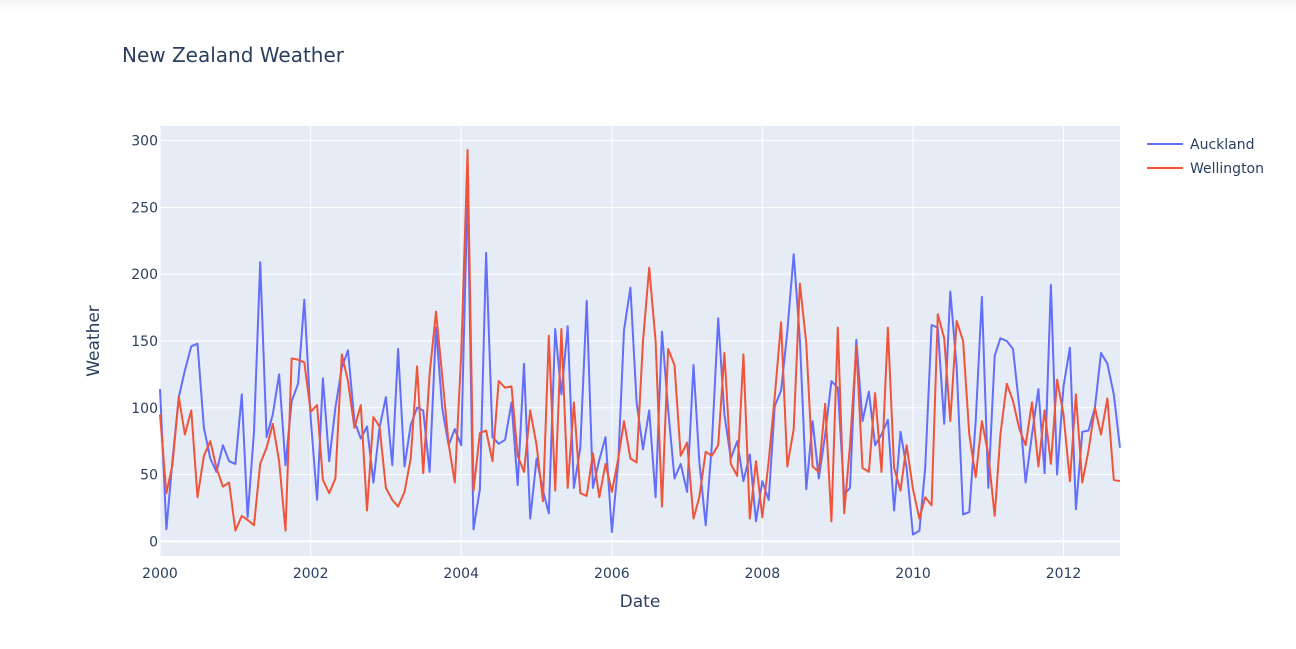 Image resolution: width=1296 pixels, height=649 pixels. Describe the element at coordinates (144, 409) in the screenshot. I see `y-tick-label: 100` at that location.